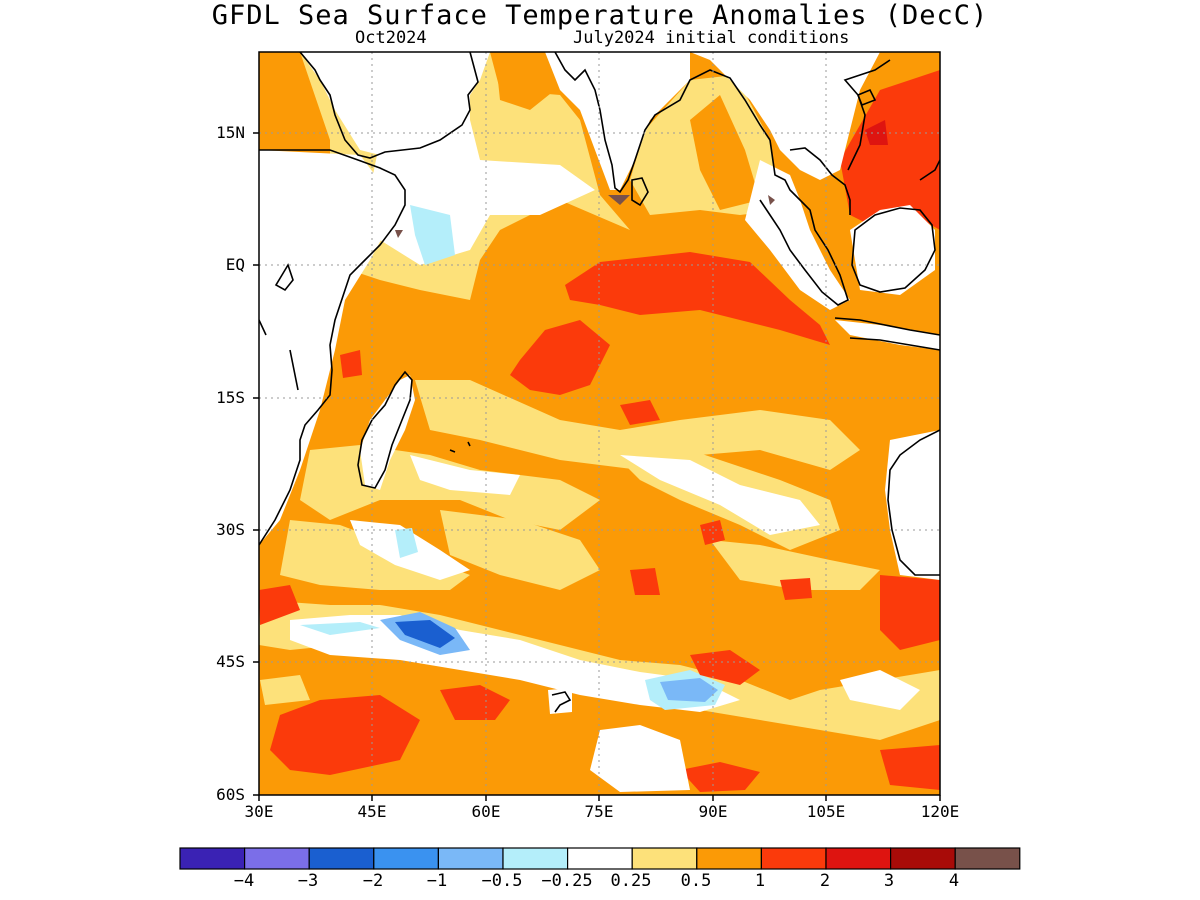 This screenshot has width=1200, height=900. I want to click on land-arabia, so click(374, 103).